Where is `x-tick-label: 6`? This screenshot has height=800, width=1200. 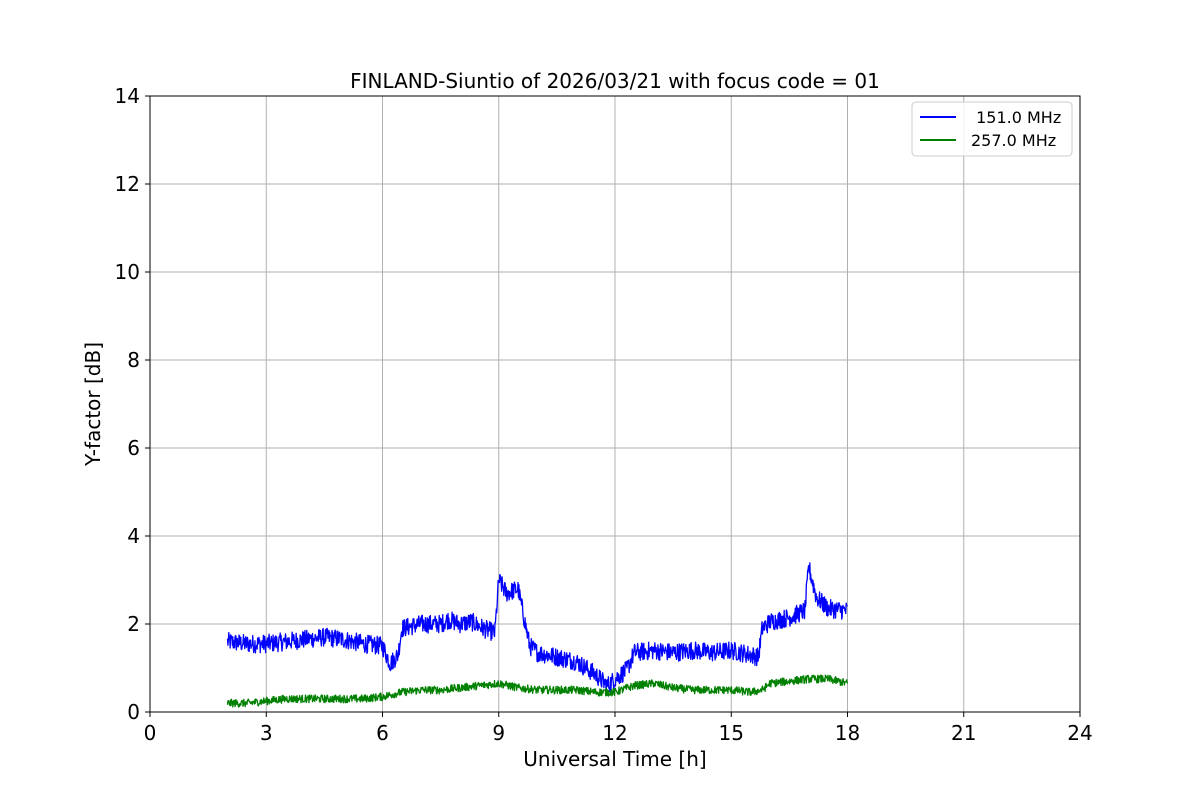
x-tick-label: 6 is located at coordinates (382, 733).